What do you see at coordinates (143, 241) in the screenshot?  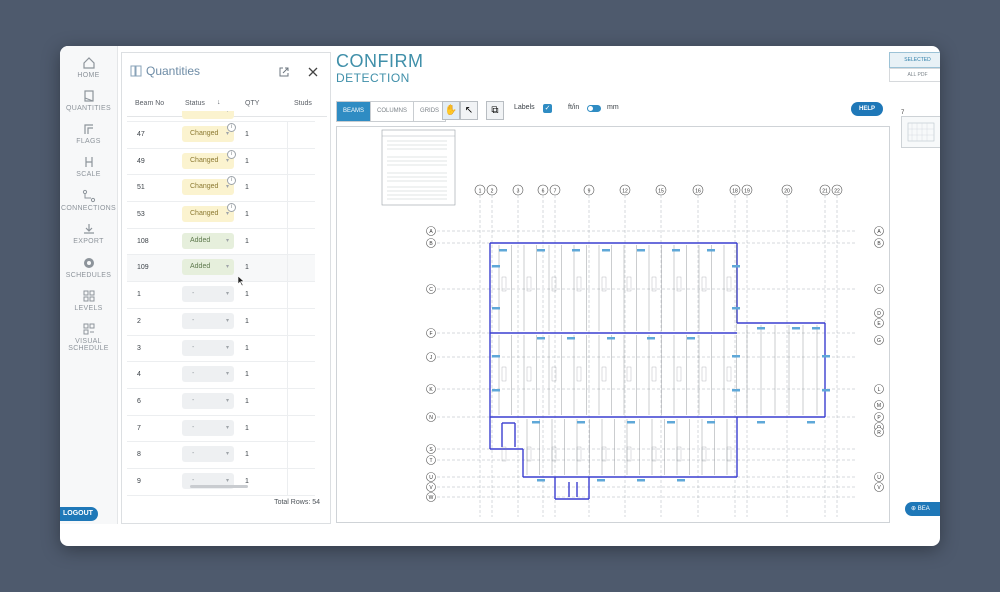 I see `beam-number: 108` at bounding box center [143, 241].